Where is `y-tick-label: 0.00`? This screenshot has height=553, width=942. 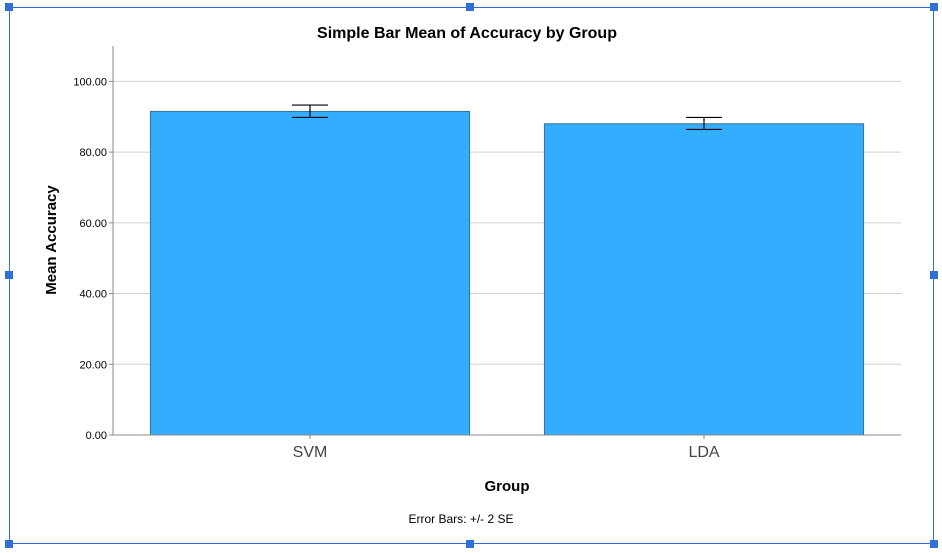 y-tick-label: 0.00 is located at coordinates (96, 436).